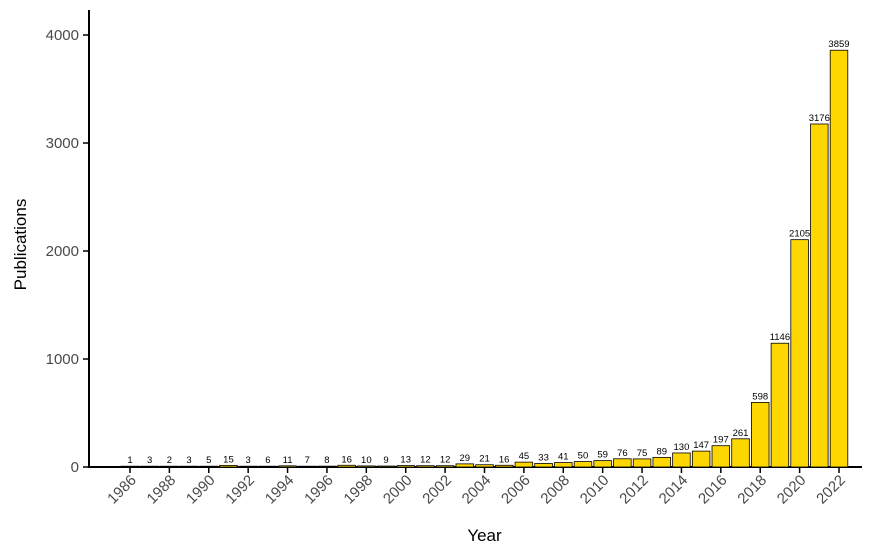 Image resolution: width=874 pixels, height=546 pixels. What do you see at coordinates (721, 440) in the screenshot?
I see `bar-value-label: 197` at bounding box center [721, 440].